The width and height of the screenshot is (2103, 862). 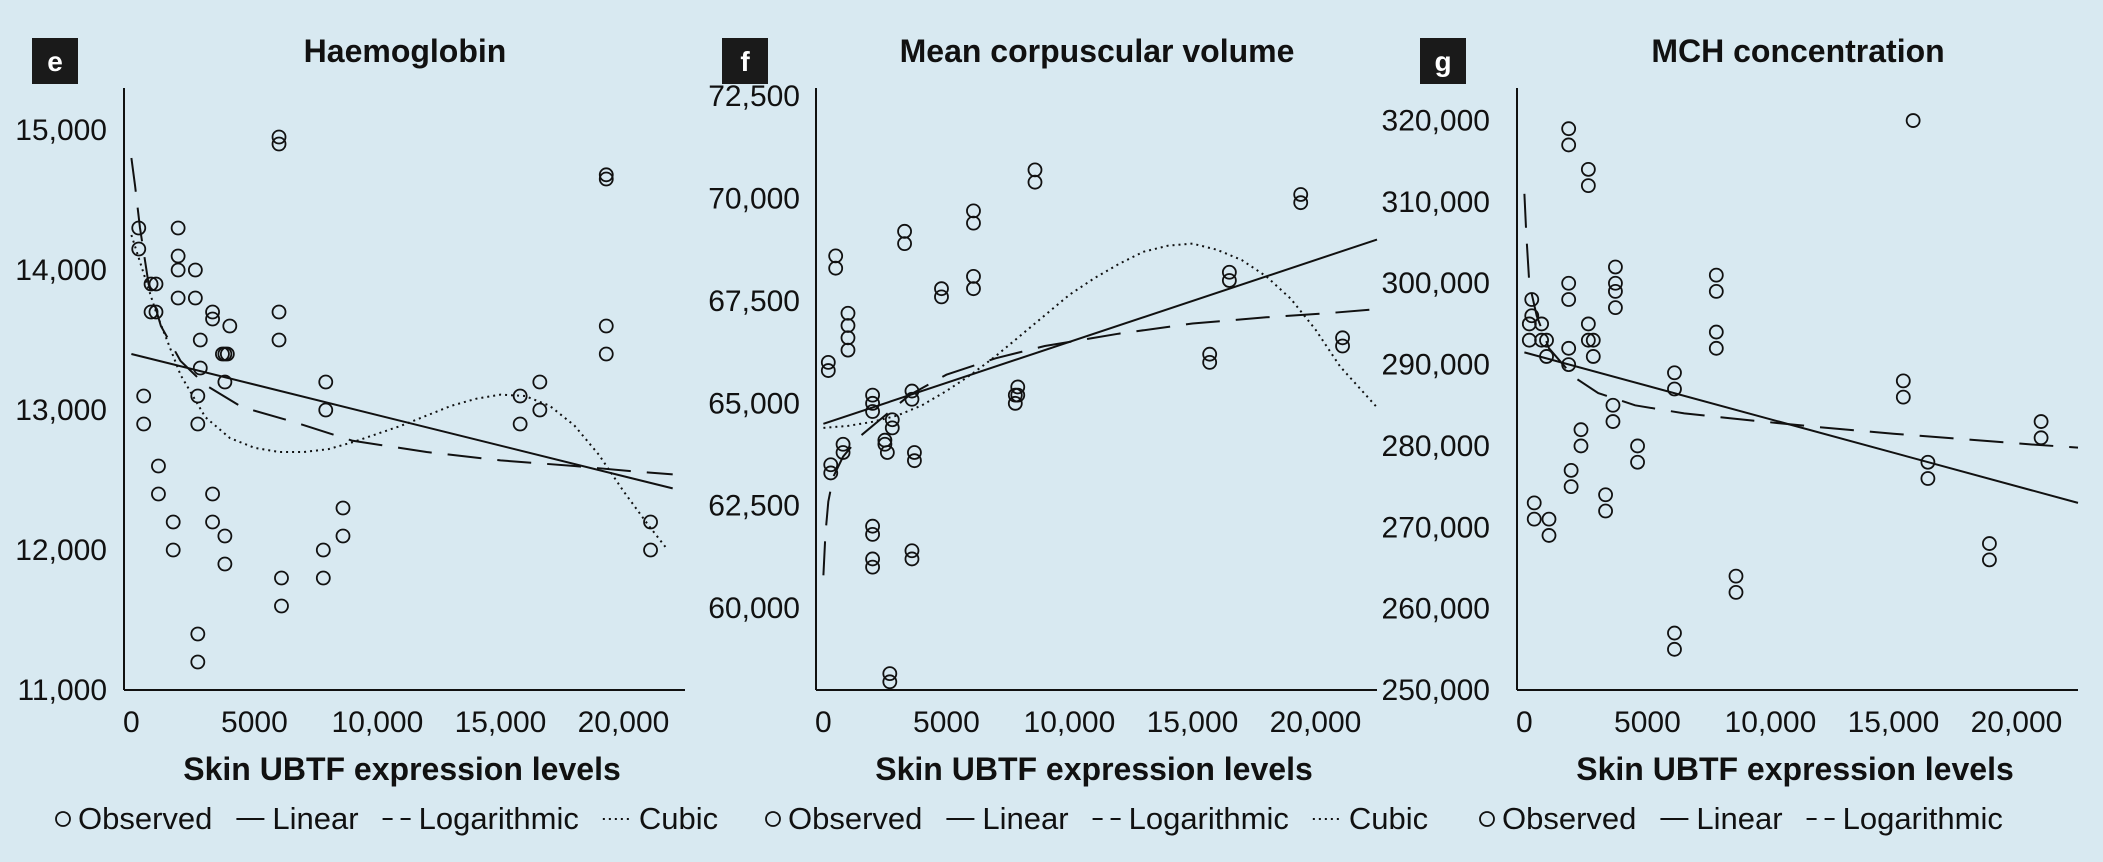 What do you see at coordinates (624, 722) in the screenshot?
I see `x-tick-label: 20,000` at bounding box center [624, 722].